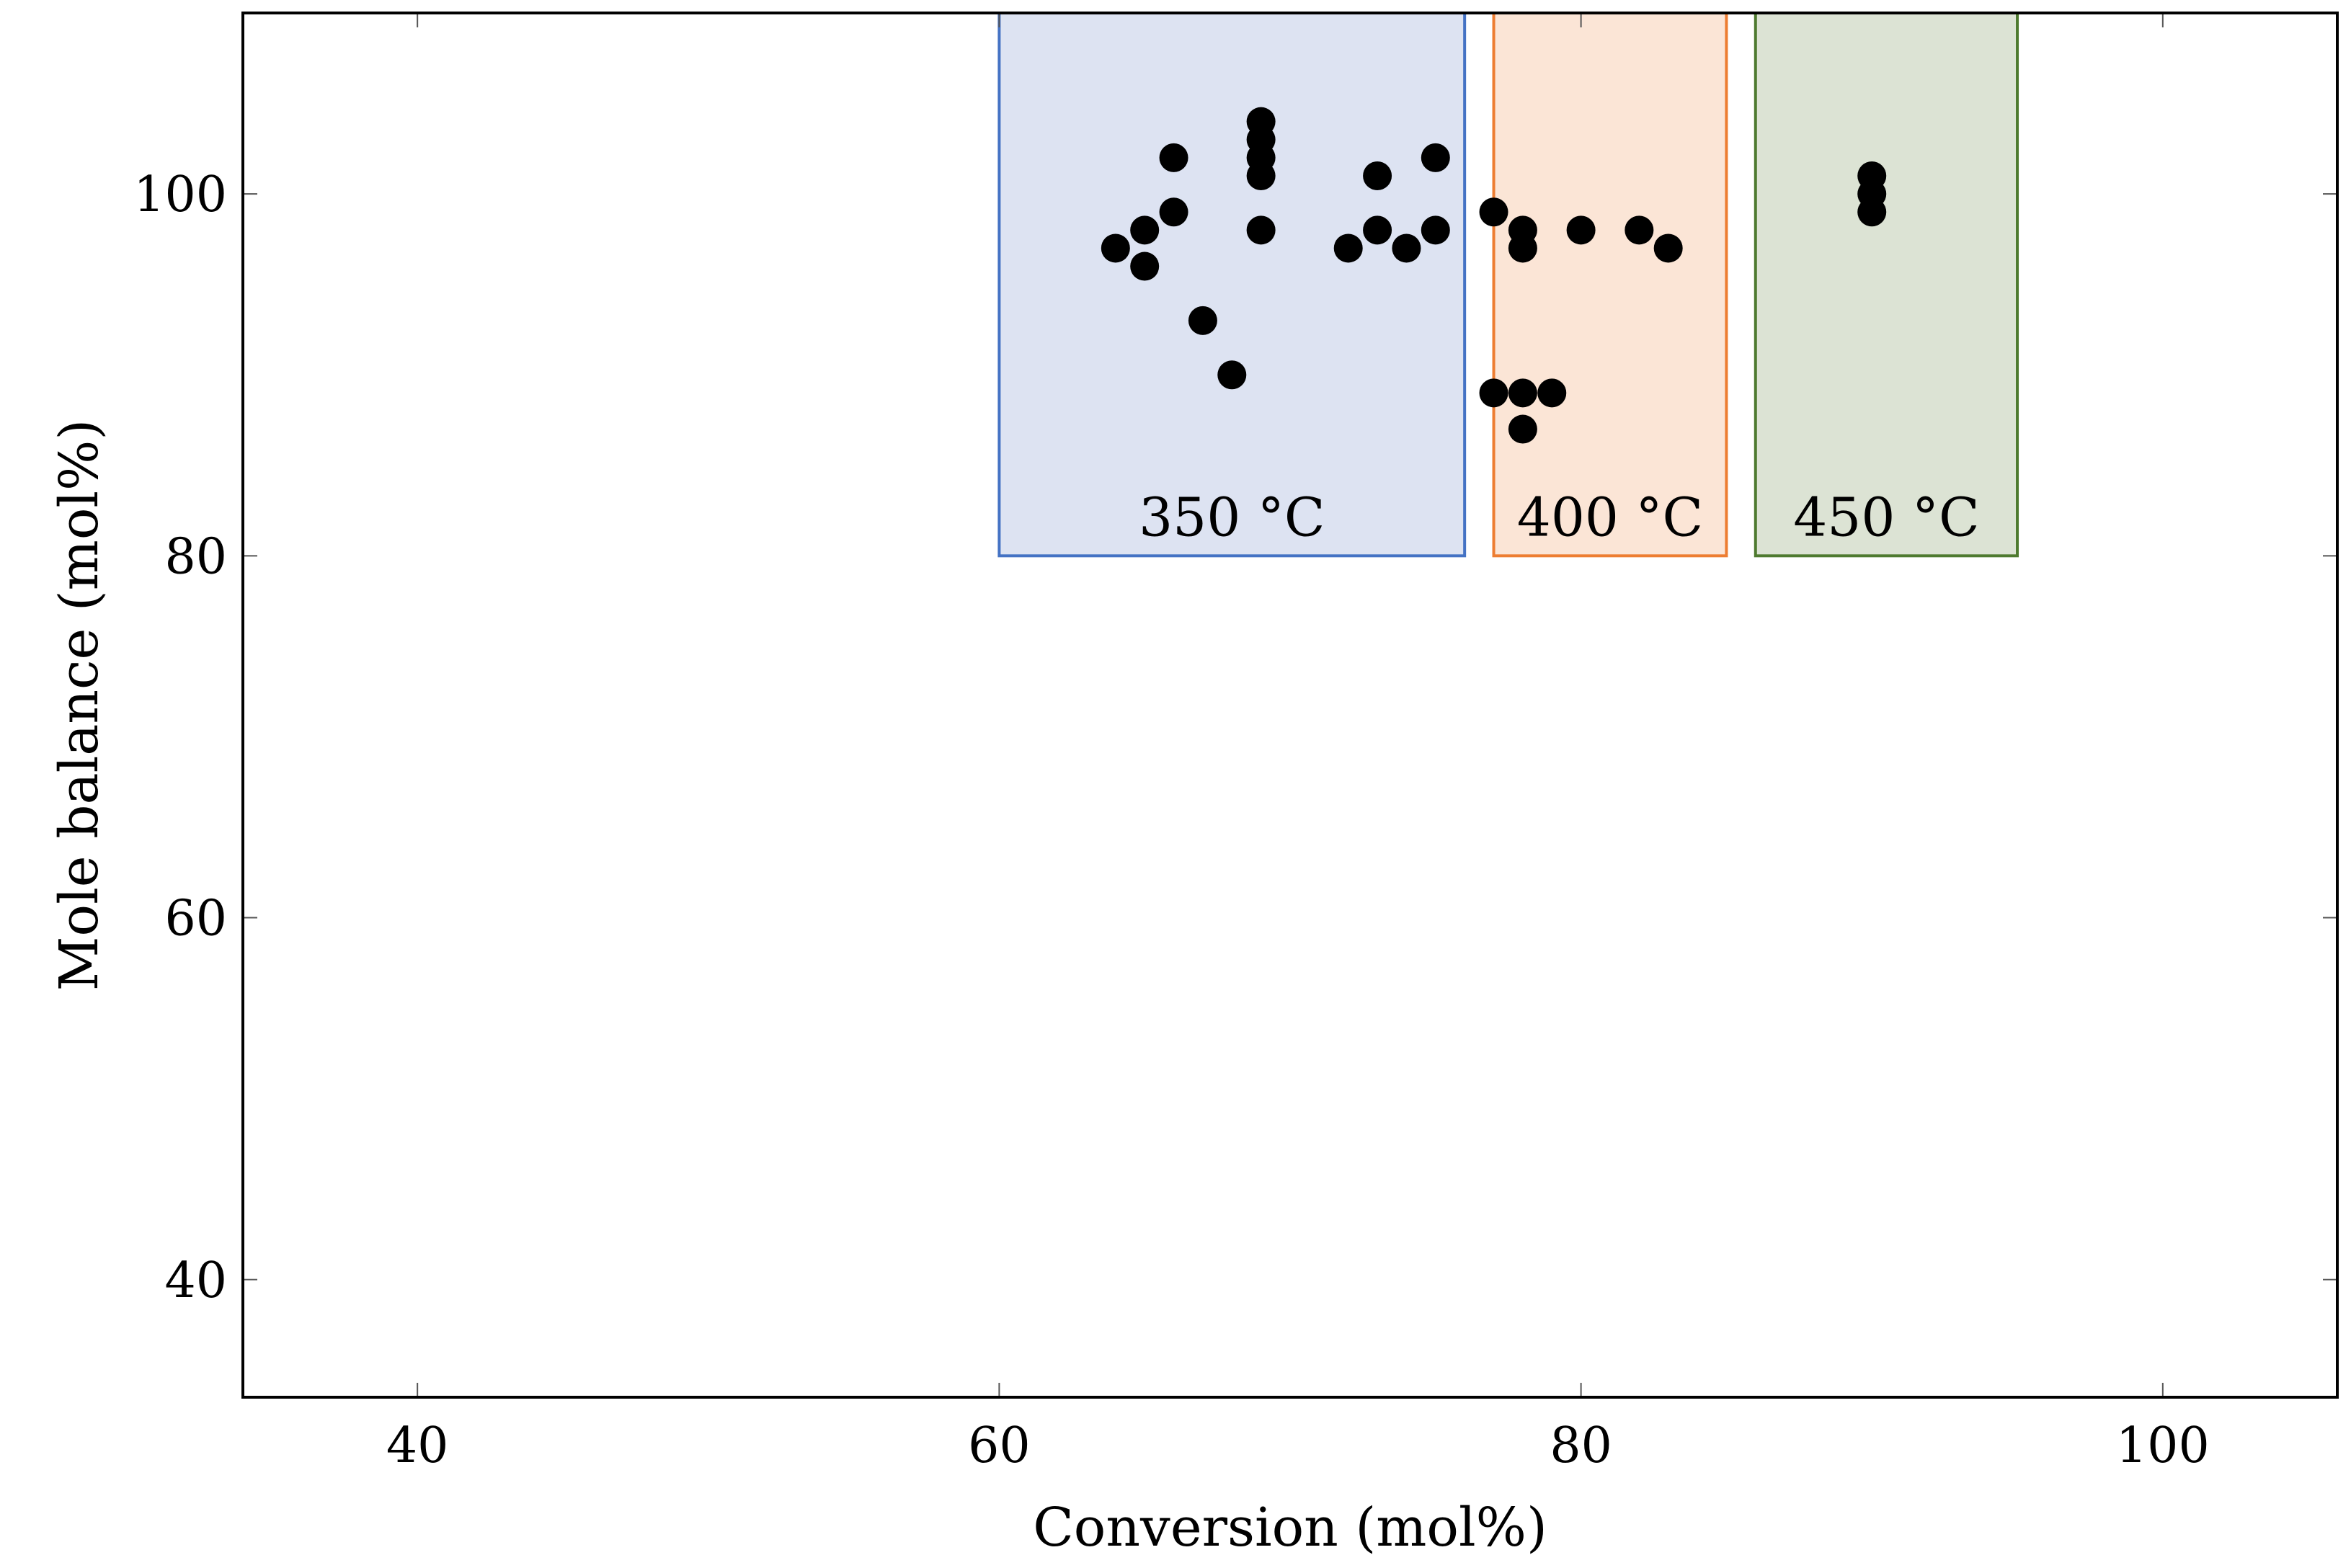  What do you see at coordinates (180, 194) in the screenshot?
I see `y-tick-label-3: 100` at bounding box center [180, 194].